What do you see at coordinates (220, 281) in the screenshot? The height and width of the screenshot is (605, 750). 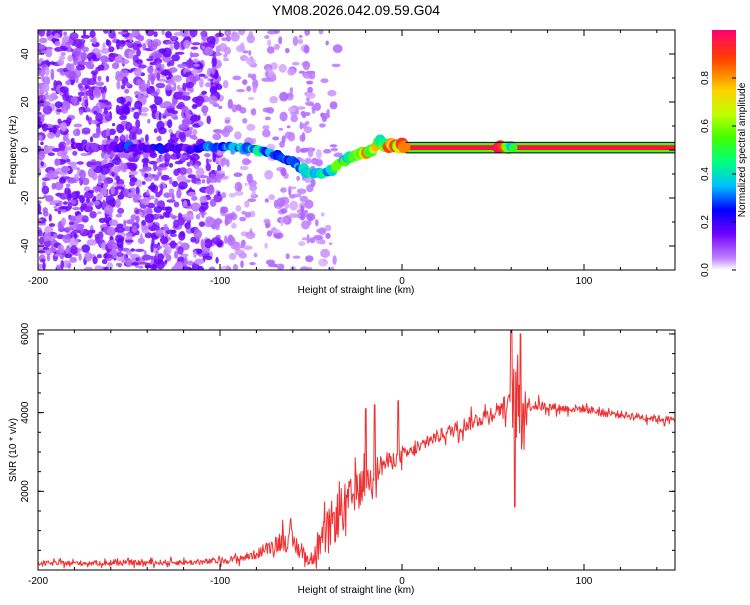 I see `spectrogram-x-tick-label: -100` at bounding box center [220, 281].